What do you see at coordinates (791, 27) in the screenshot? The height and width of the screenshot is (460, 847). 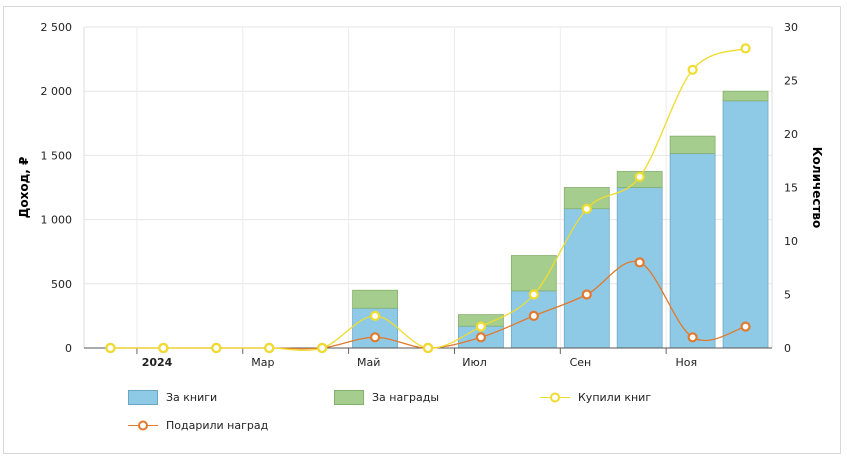 I see `y-right-tick-label: 30` at bounding box center [791, 27].